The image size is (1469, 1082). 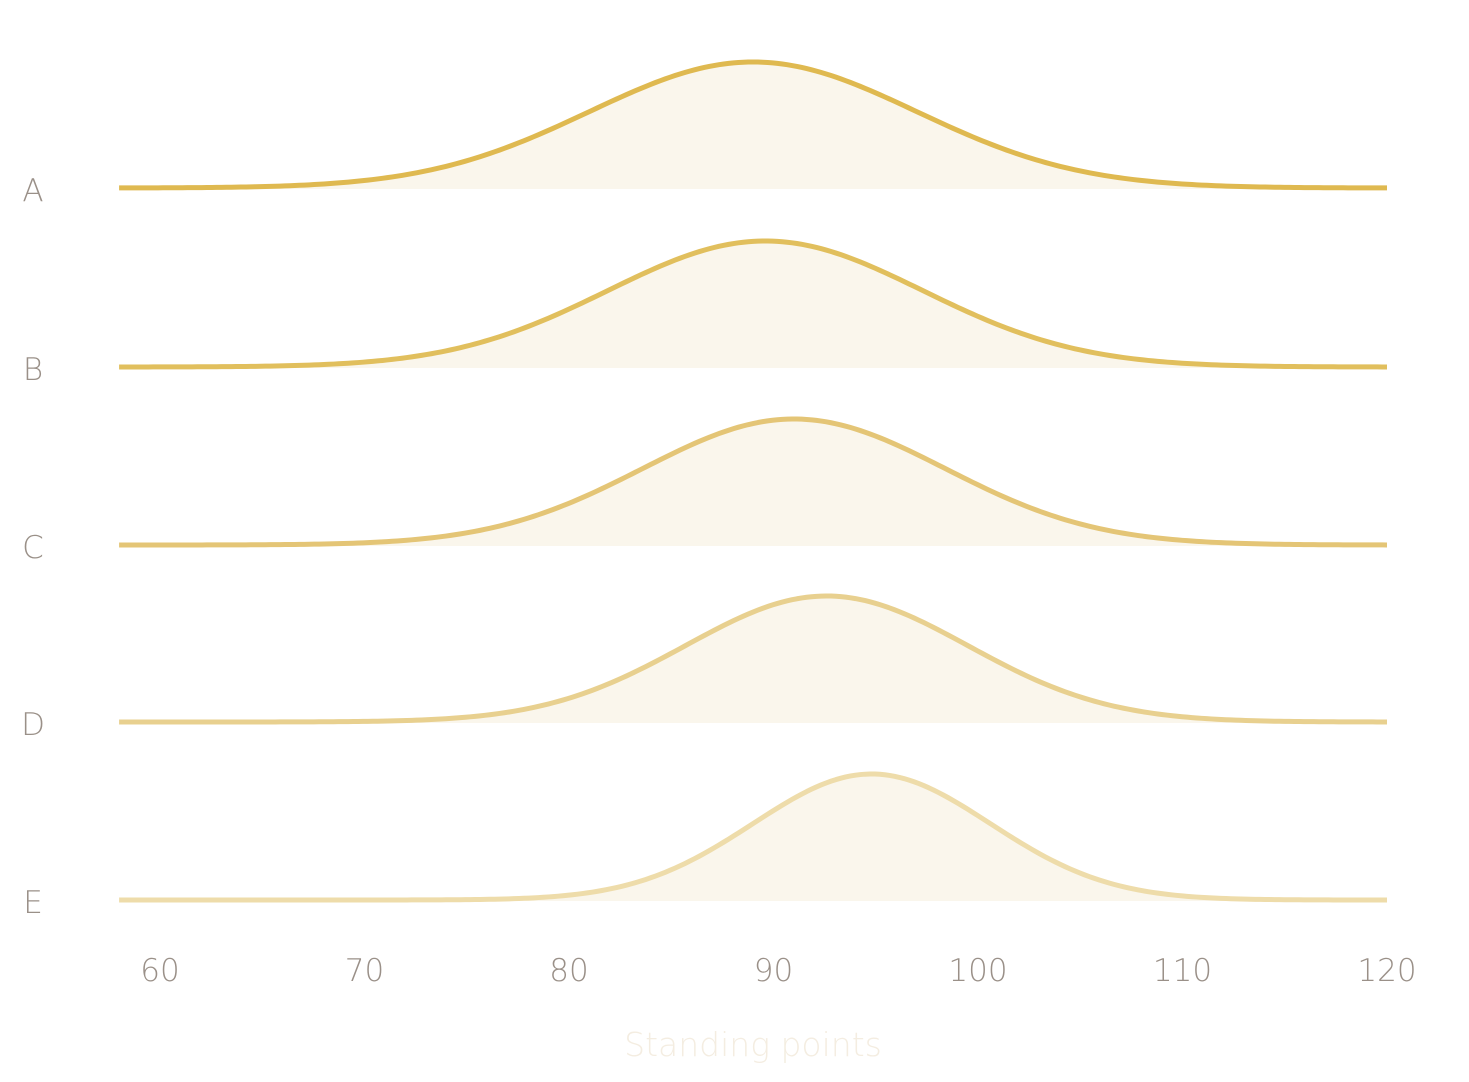 What do you see at coordinates (33, 903) in the screenshot?
I see `category-label-e: E` at bounding box center [33, 903].